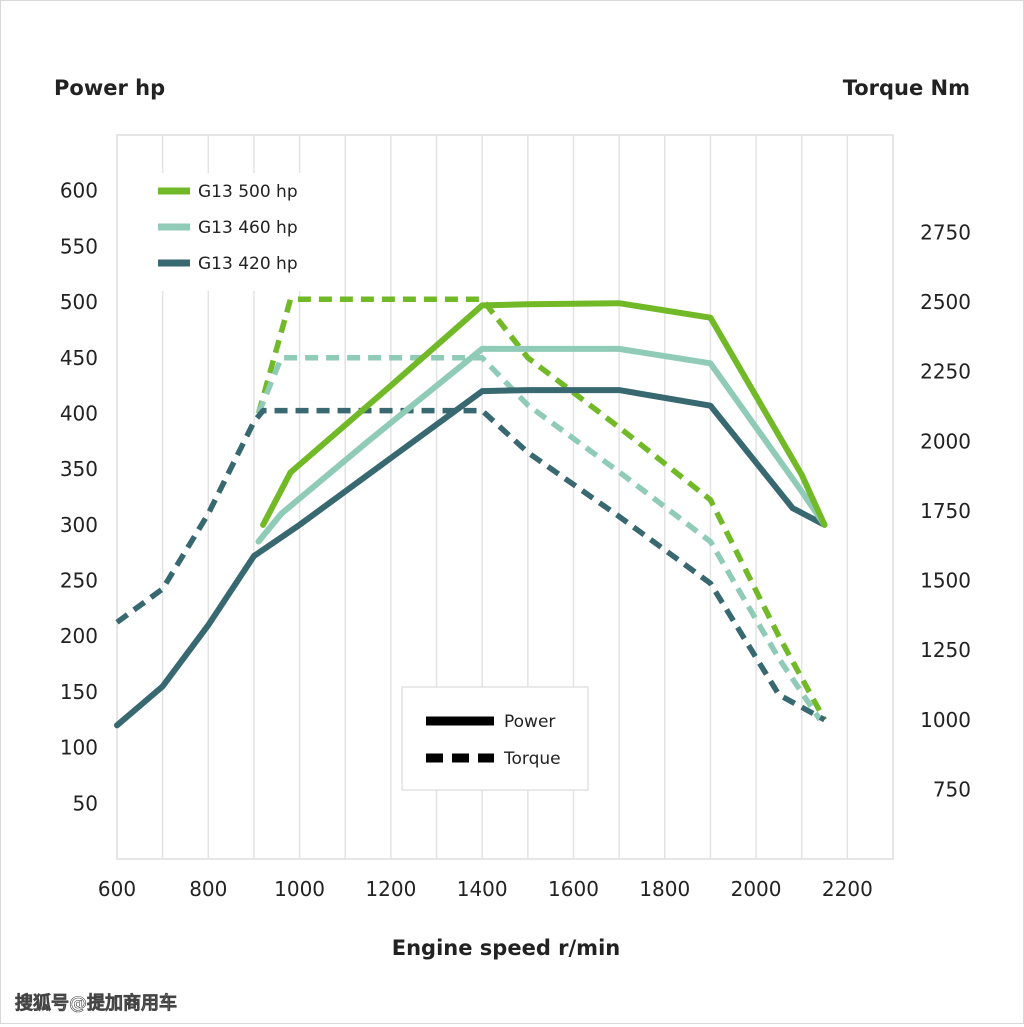 The width and height of the screenshot is (1024, 1027). Describe the element at coordinates (532, 759) in the screenshot. I see `torque-legend-label: Torque` at that location.